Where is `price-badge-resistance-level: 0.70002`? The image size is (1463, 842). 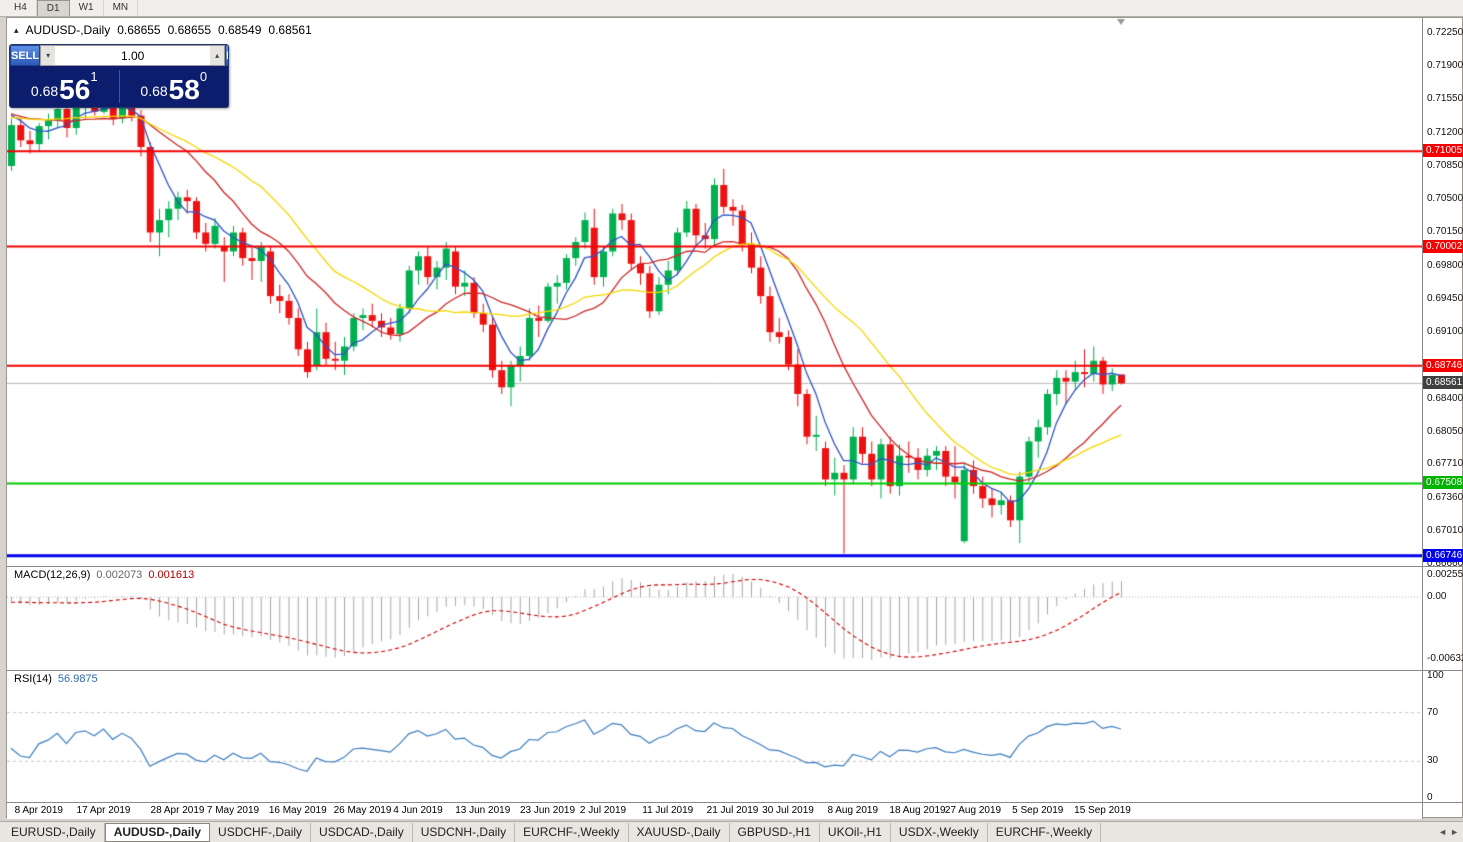 price-badge-resistance-level: 0.70002 is located at coordinates (1443, 246).